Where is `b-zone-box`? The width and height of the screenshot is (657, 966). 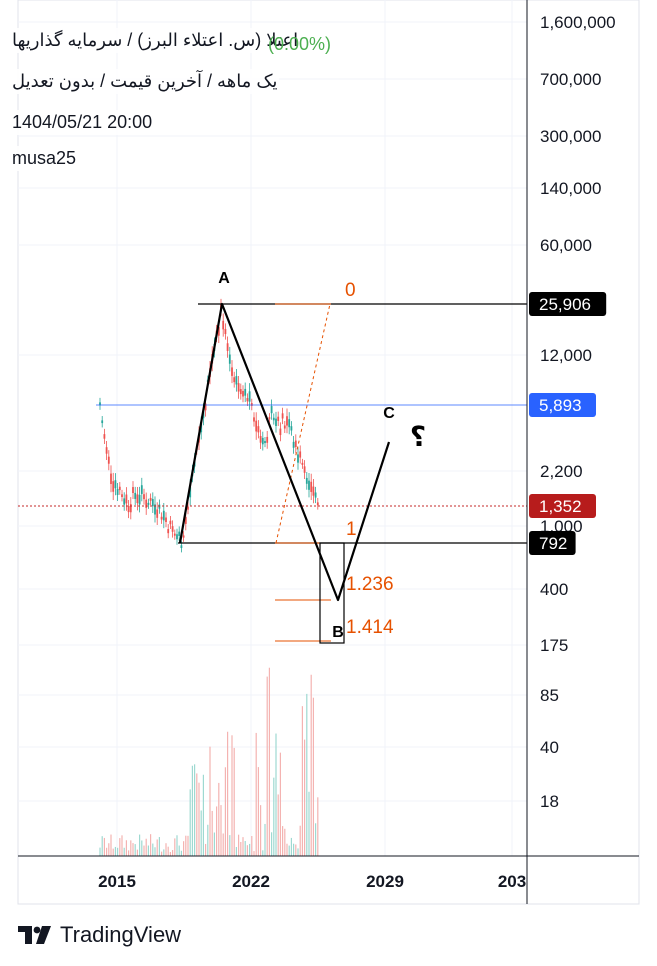
b-zone-box is located at coordinates (332, 593).